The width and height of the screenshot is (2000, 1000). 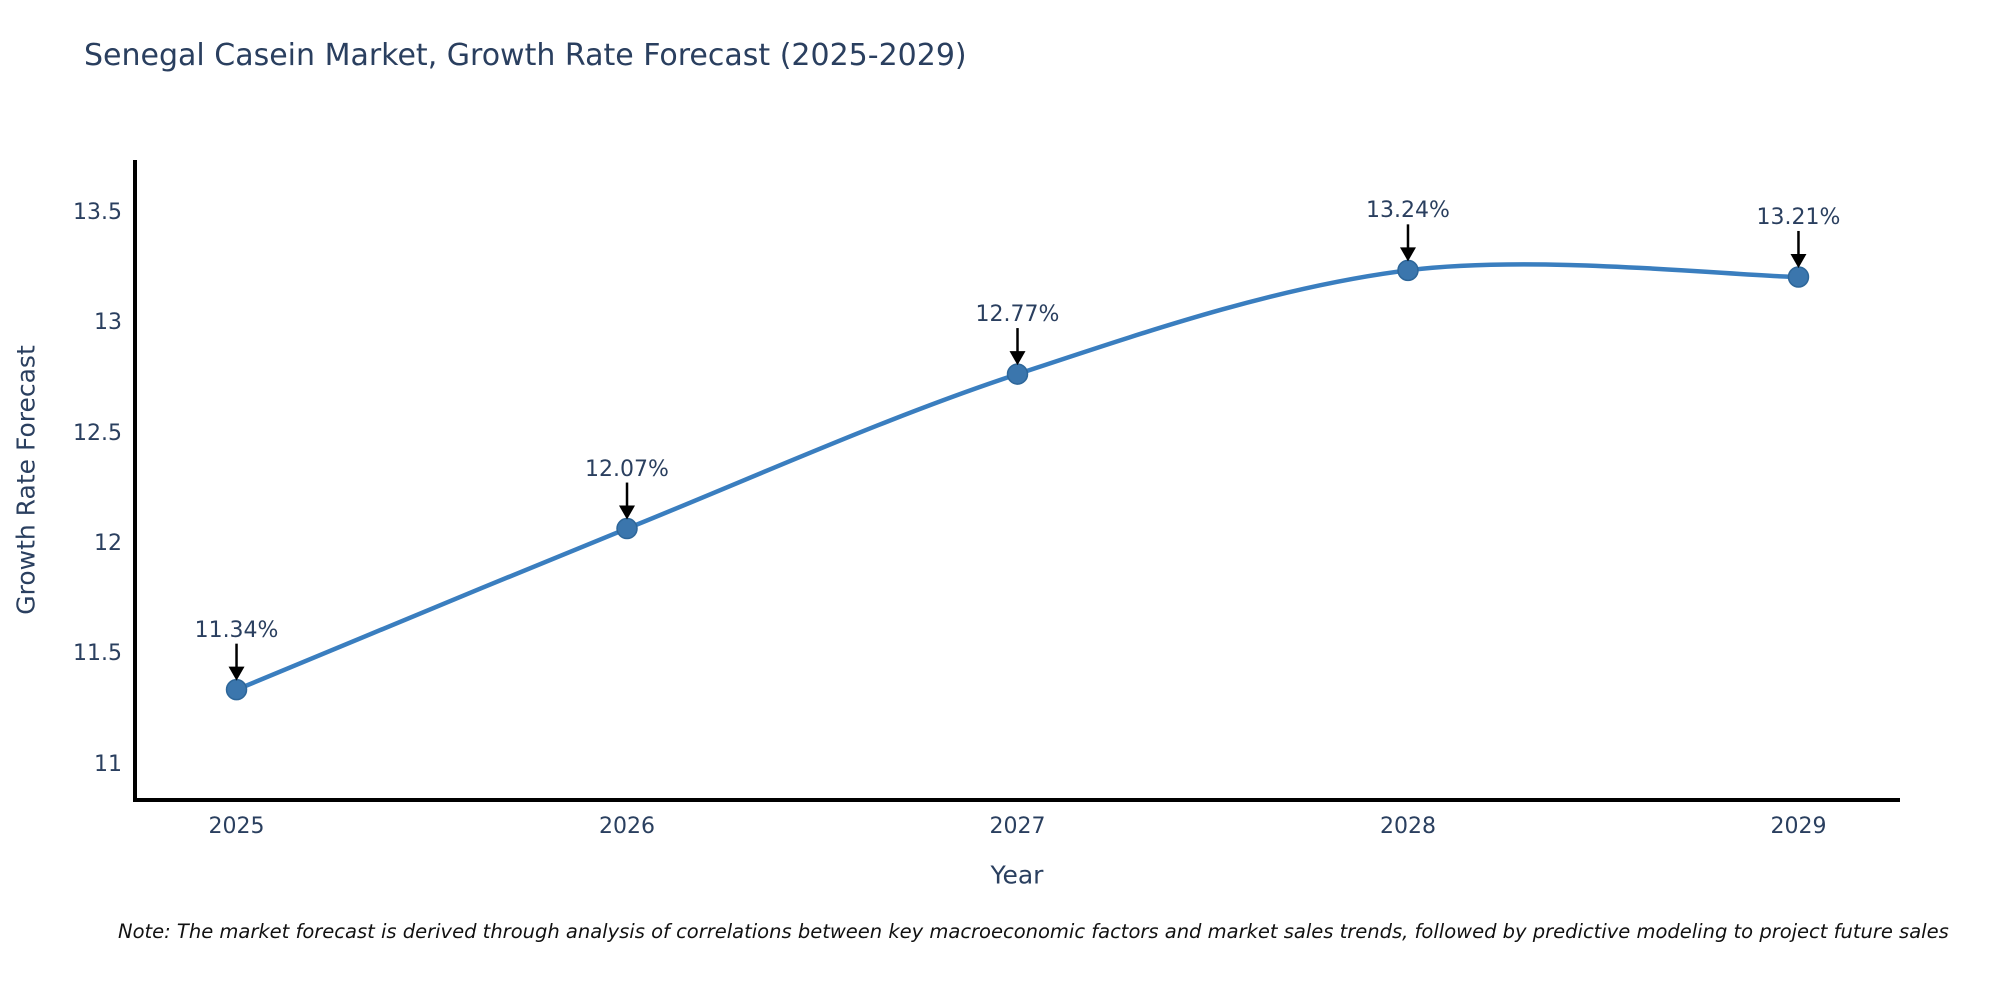 What do you see at coordinates (627, 826) in the screenshot?
I see `x-tick-label: 2026` at bounding box center [627, 826].